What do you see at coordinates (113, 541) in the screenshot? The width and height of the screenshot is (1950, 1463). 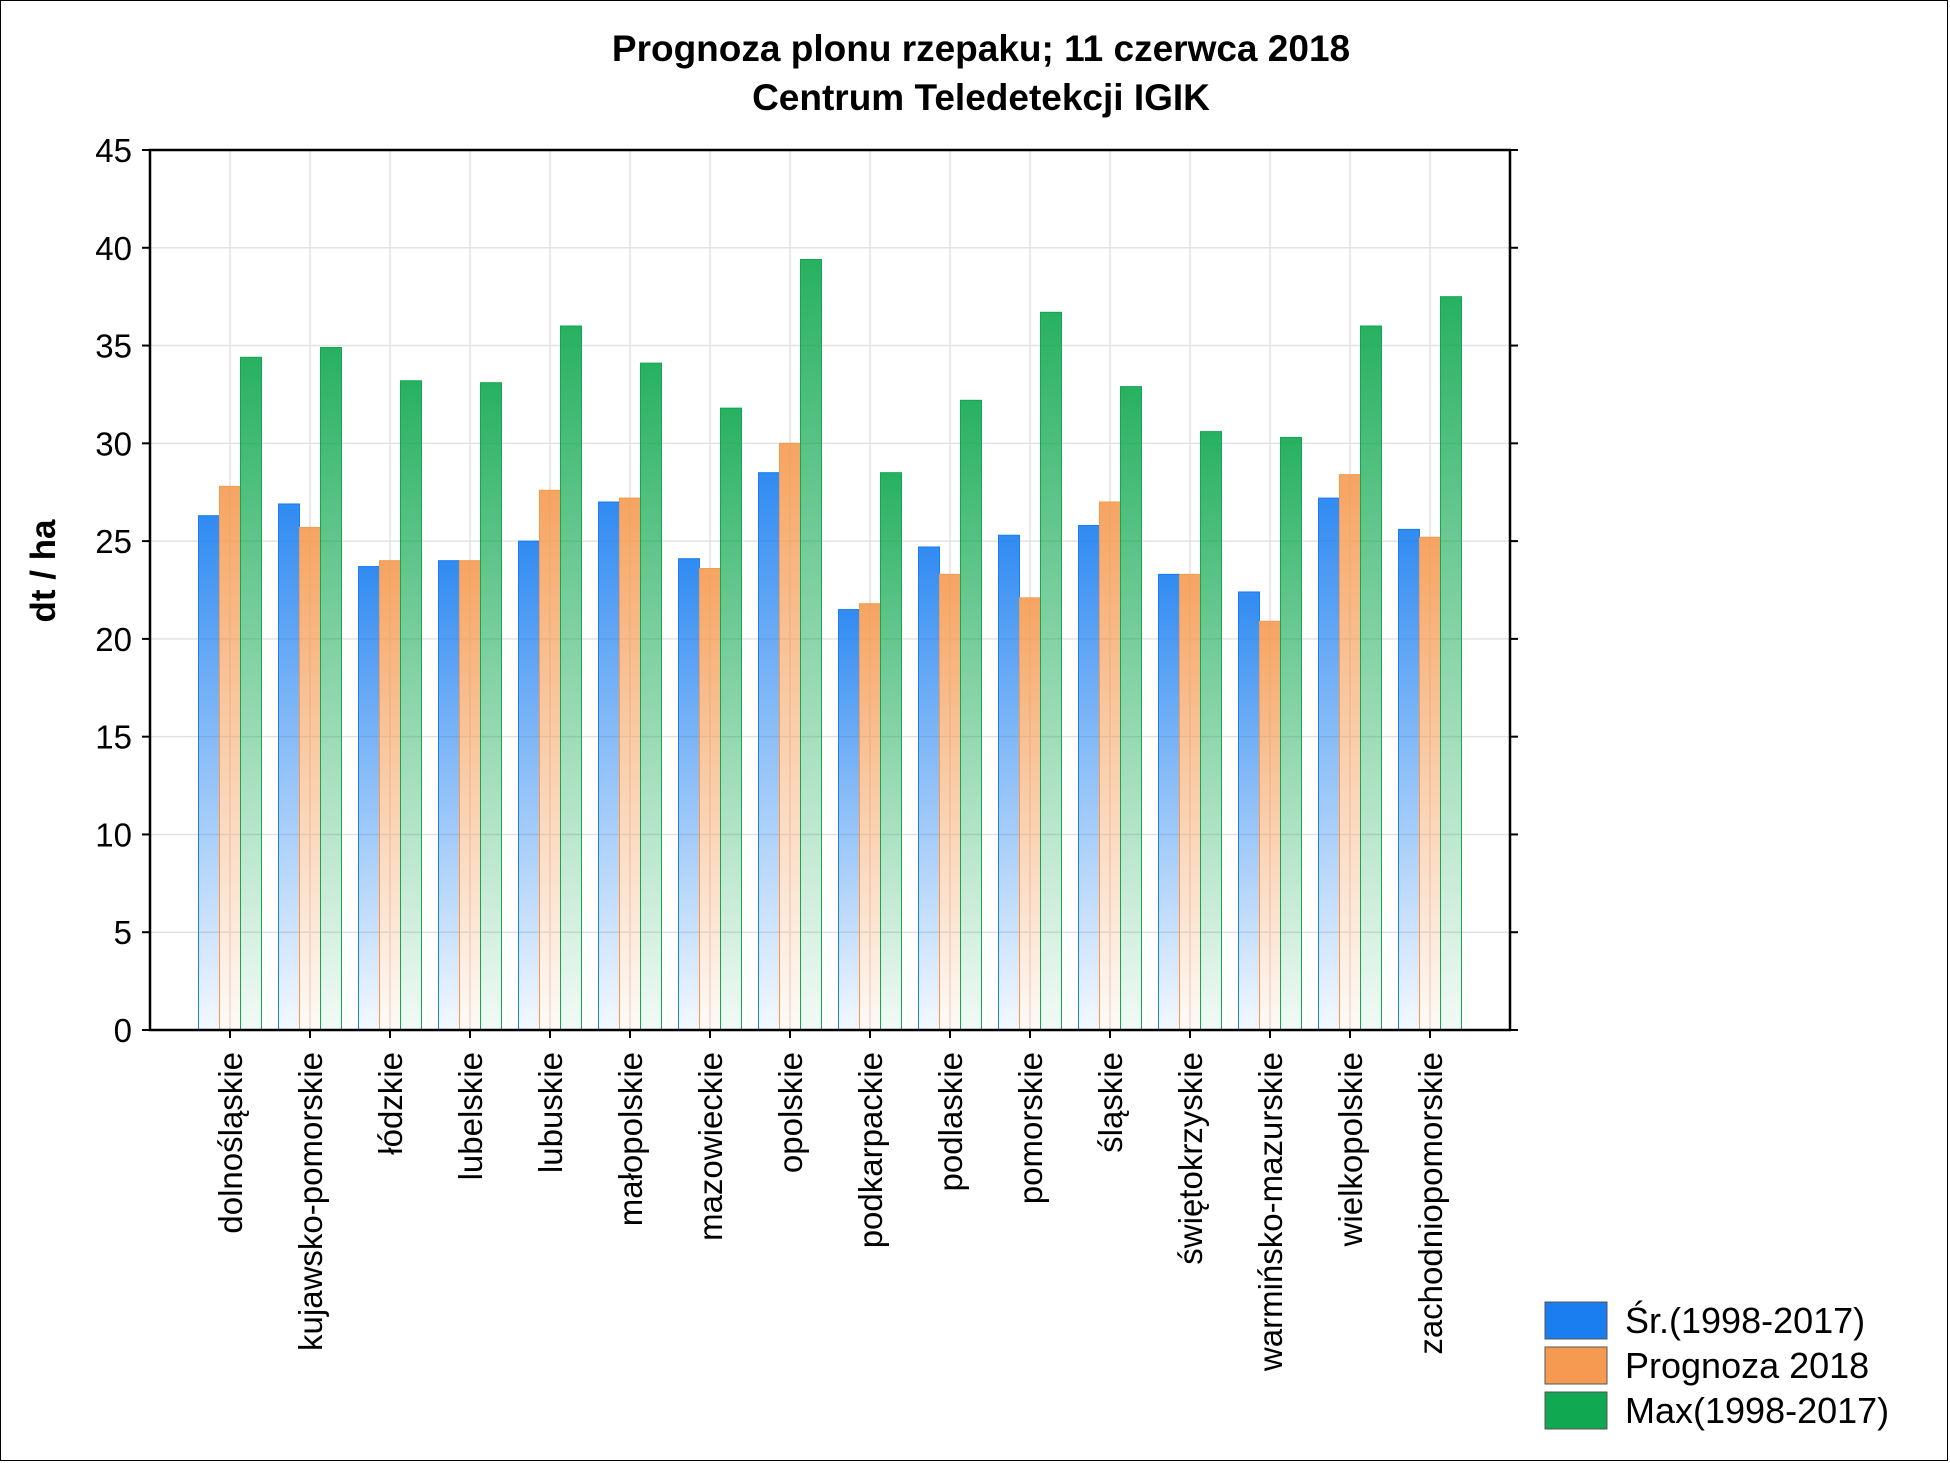 I see `y-tick-label: 25` at bounding box center [113, 541].